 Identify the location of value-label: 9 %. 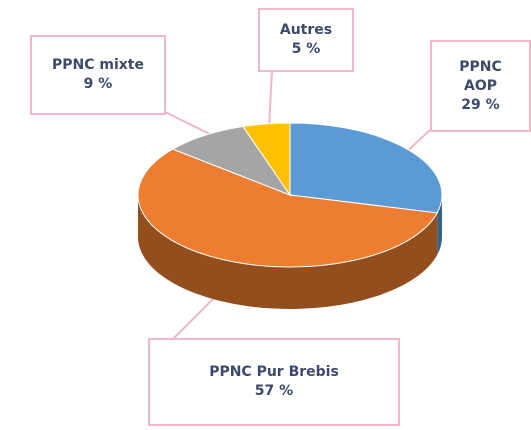
(98, 84).